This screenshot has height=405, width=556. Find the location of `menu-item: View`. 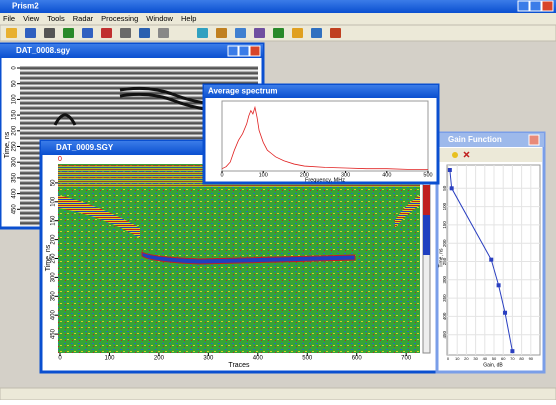

menu-item: View is located at coordinates (31, 18).